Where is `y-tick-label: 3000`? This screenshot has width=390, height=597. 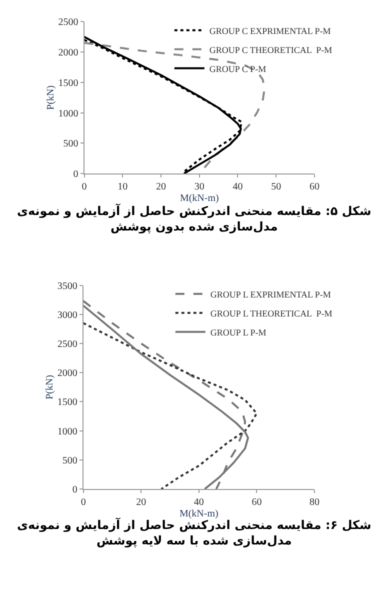 y-tick-label: 3000 is located at coordinates (67, 315).